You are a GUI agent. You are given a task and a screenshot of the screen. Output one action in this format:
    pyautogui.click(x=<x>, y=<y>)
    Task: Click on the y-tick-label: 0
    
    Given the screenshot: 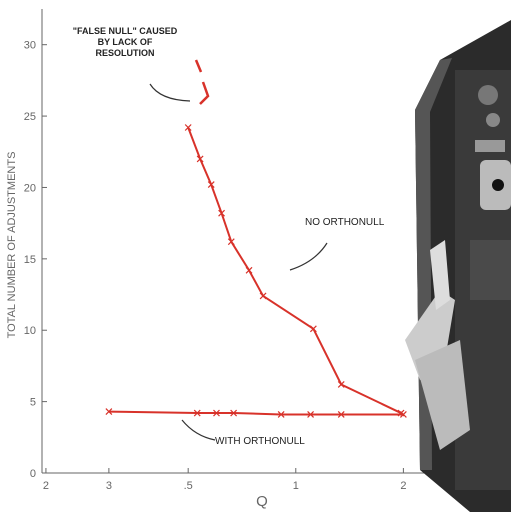 What is the action you would take?
    pyautogui.click(x=33, y=474)
    